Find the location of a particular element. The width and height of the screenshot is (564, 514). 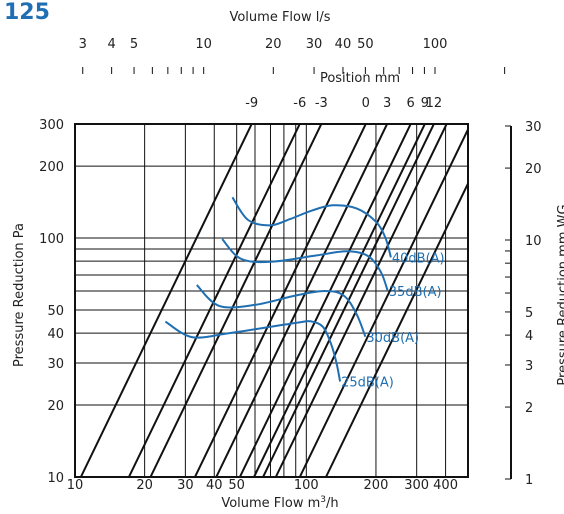

y-tick-label: 200 is located at coordinates (51, 167).